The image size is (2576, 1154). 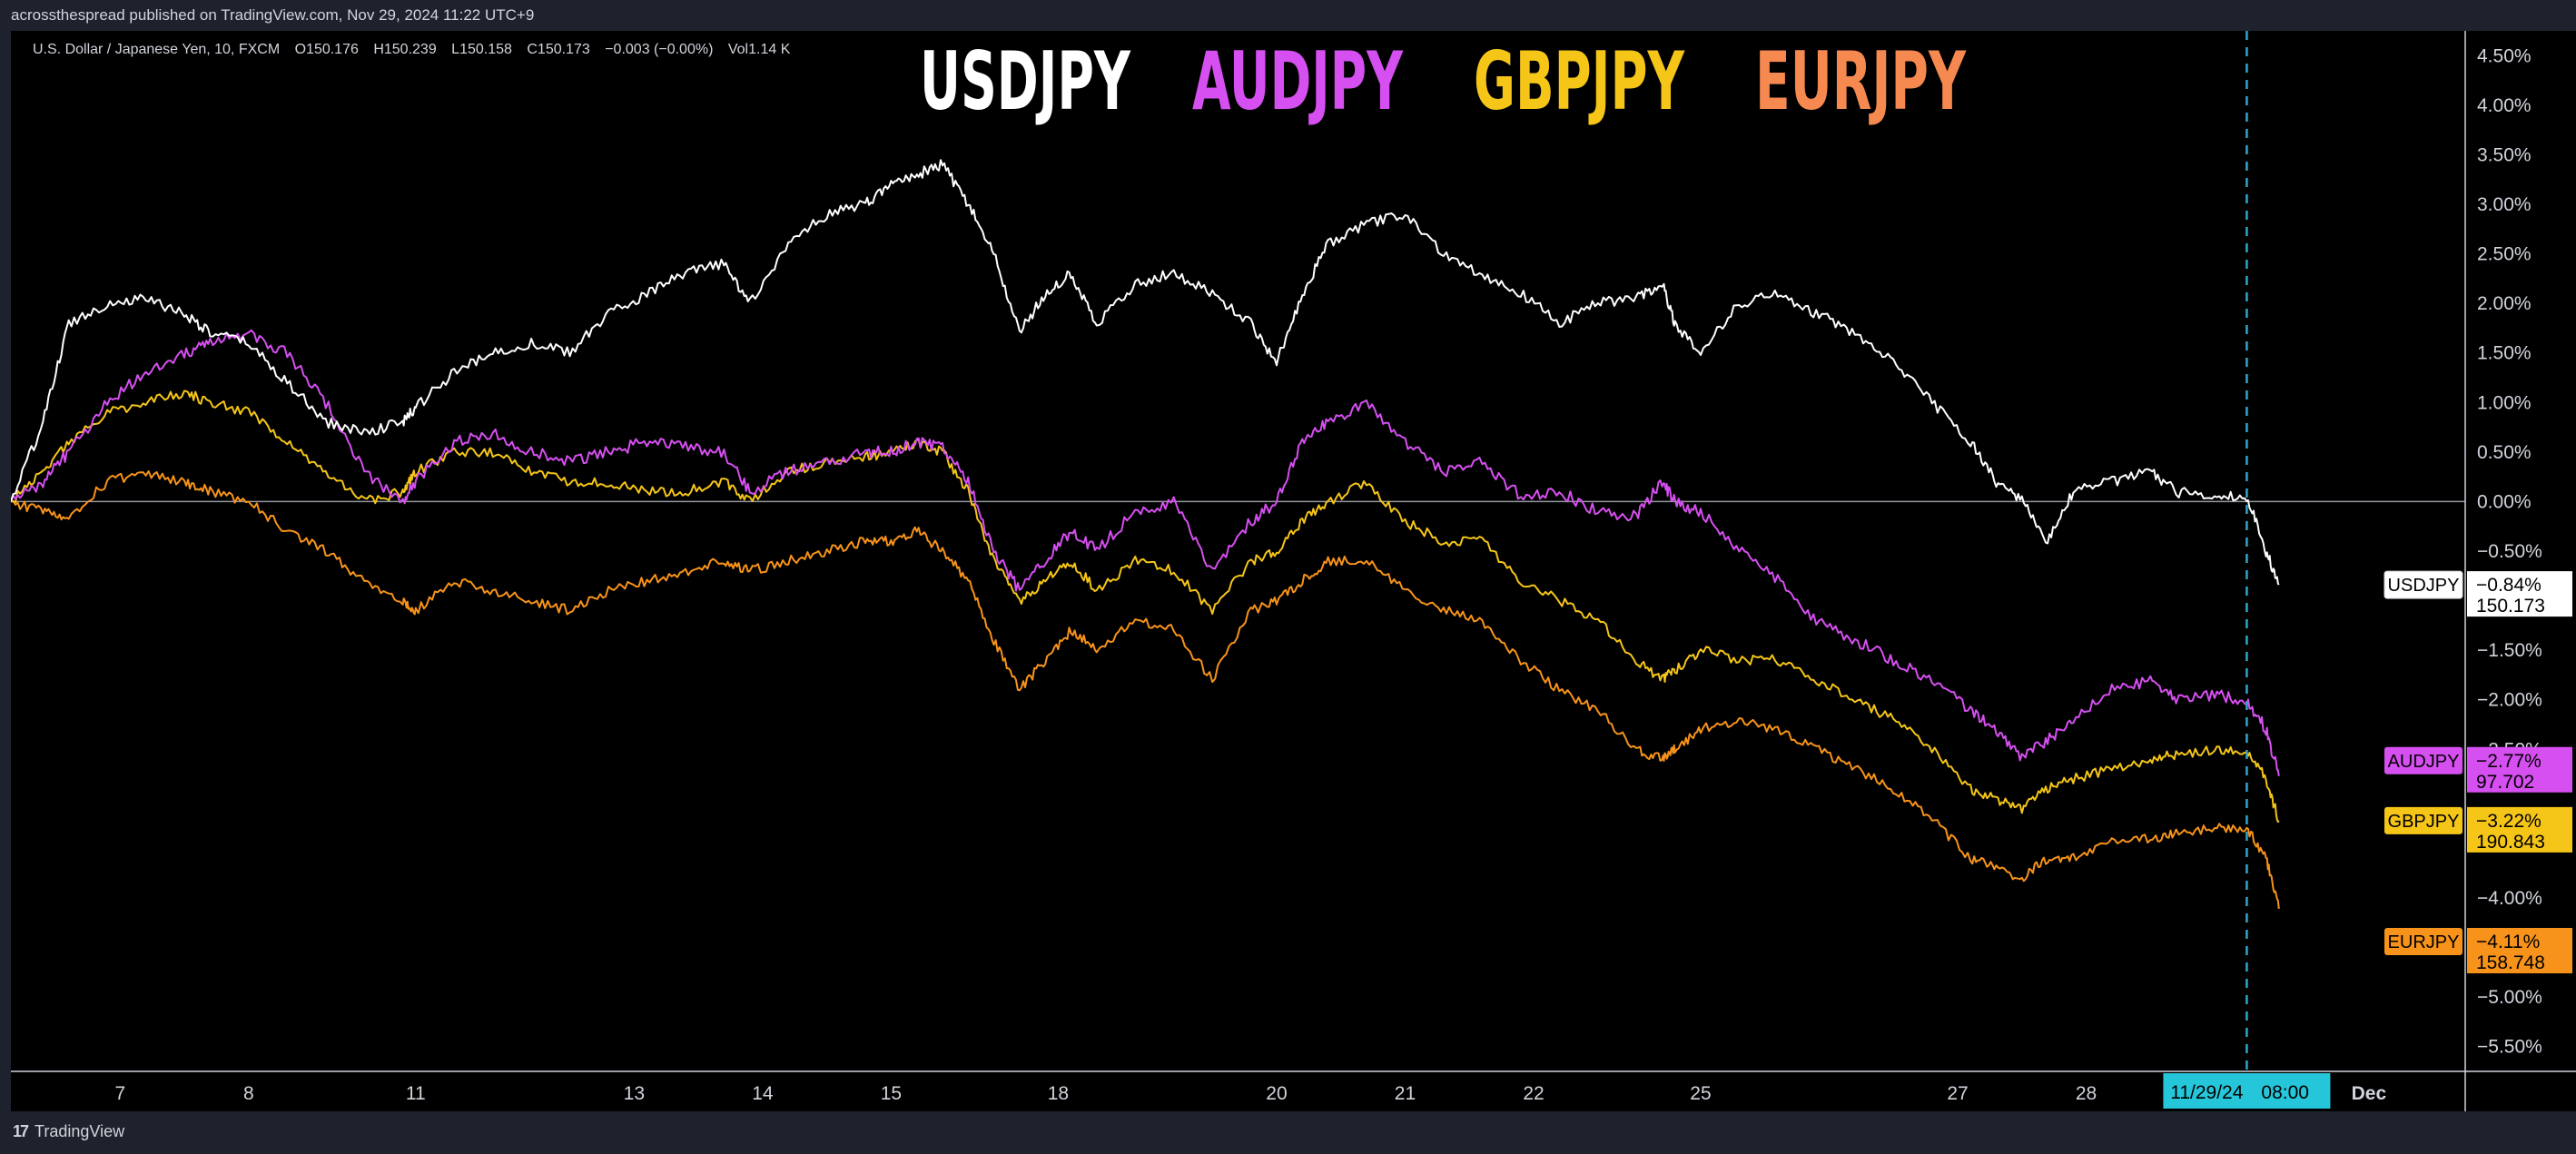 What do you see at coordinates (634, 1093) in the screenshot?
I see `x-tick-label: 13` at bounding box center [634, 1093].